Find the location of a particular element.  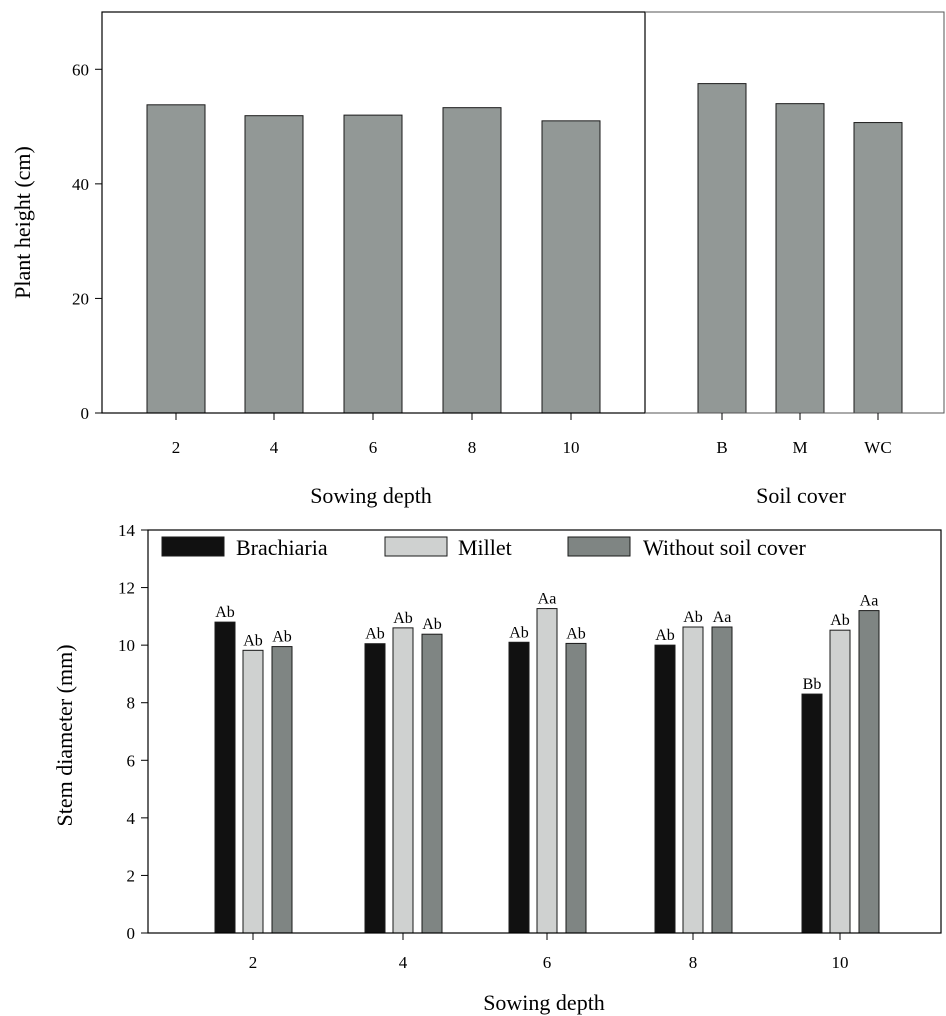

legend-swatch-brachiaria is located at coordinates (193, 546).